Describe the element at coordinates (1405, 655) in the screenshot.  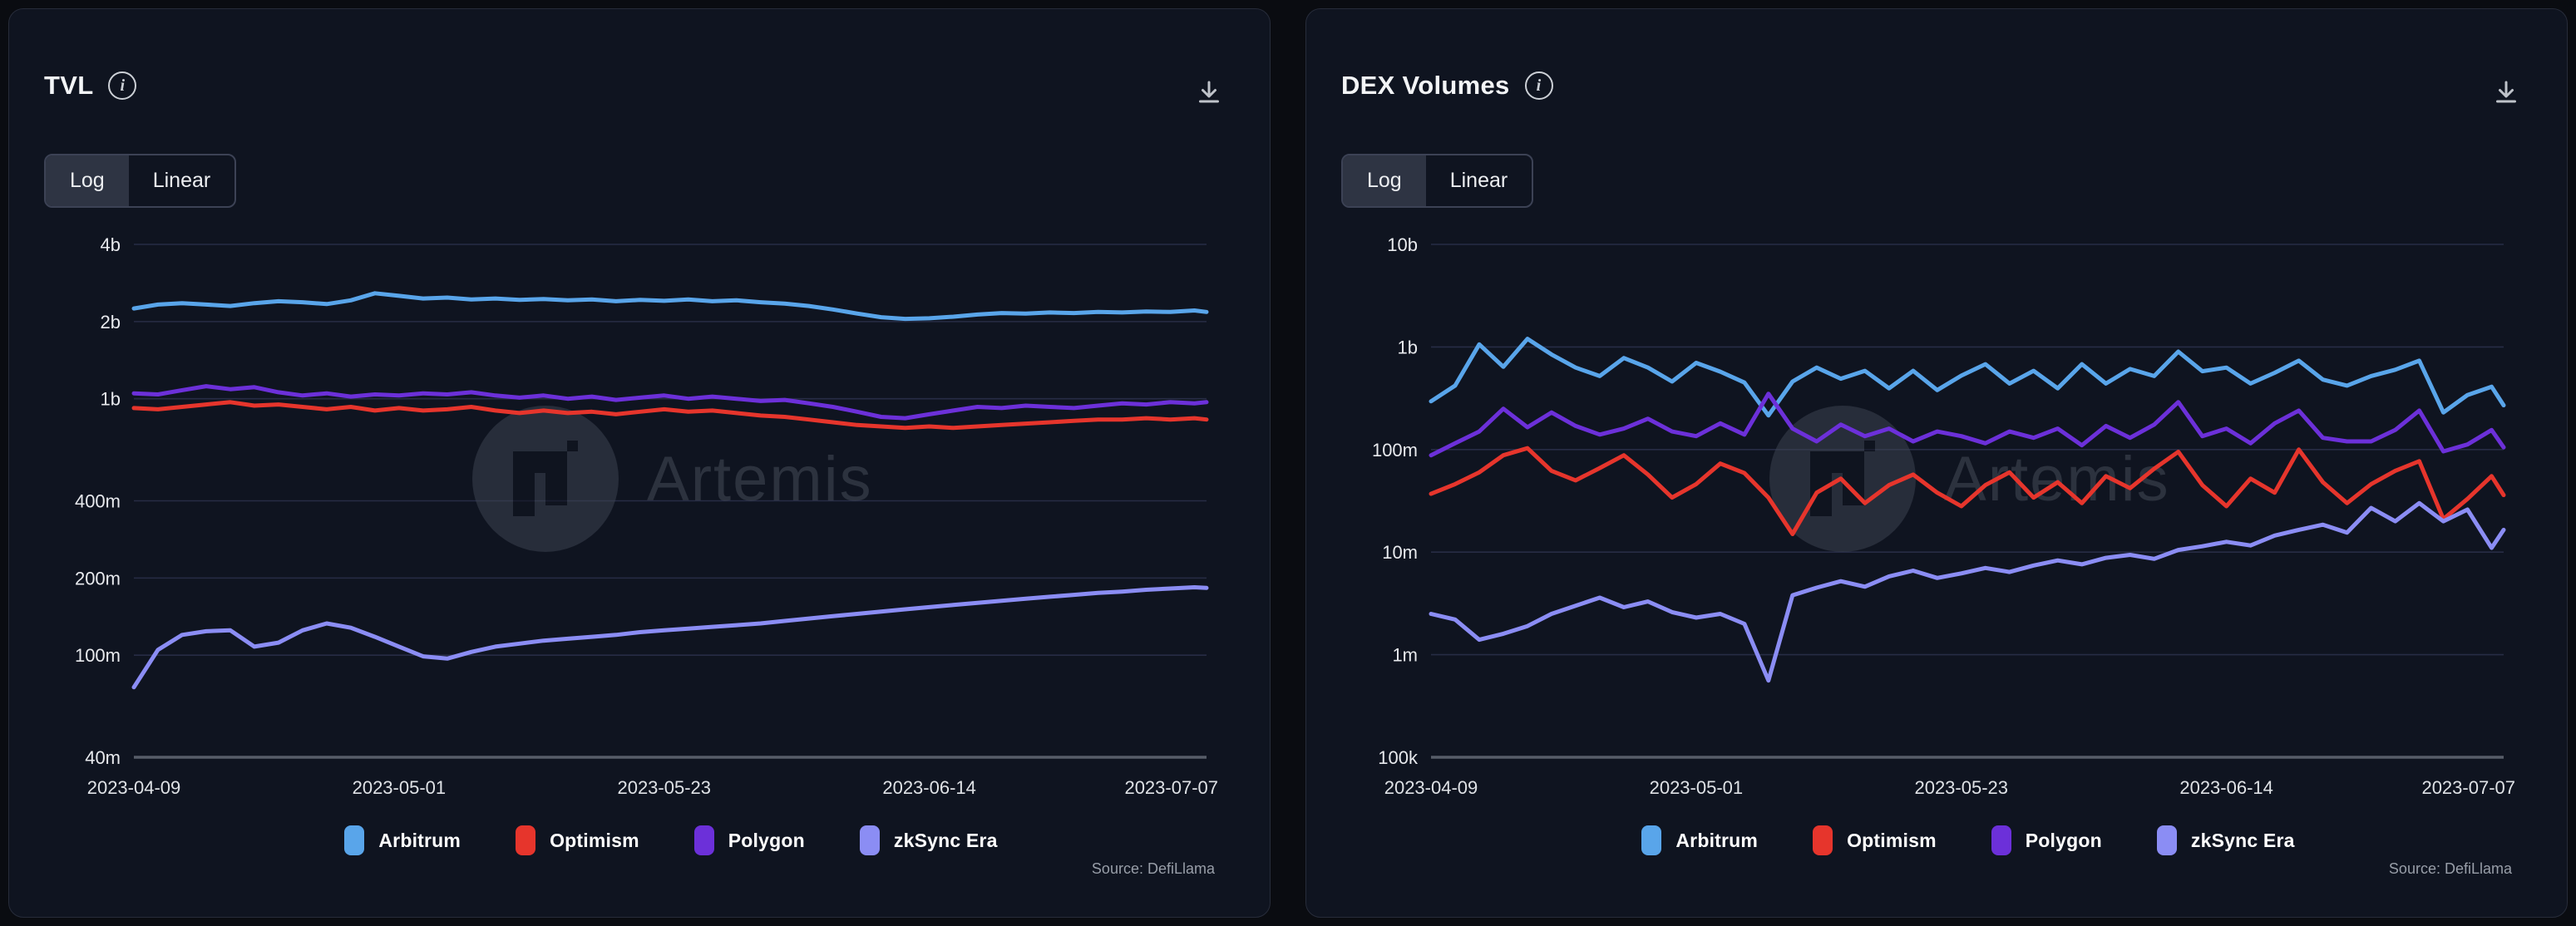
I see `y-tick-label: 1m` at that location.